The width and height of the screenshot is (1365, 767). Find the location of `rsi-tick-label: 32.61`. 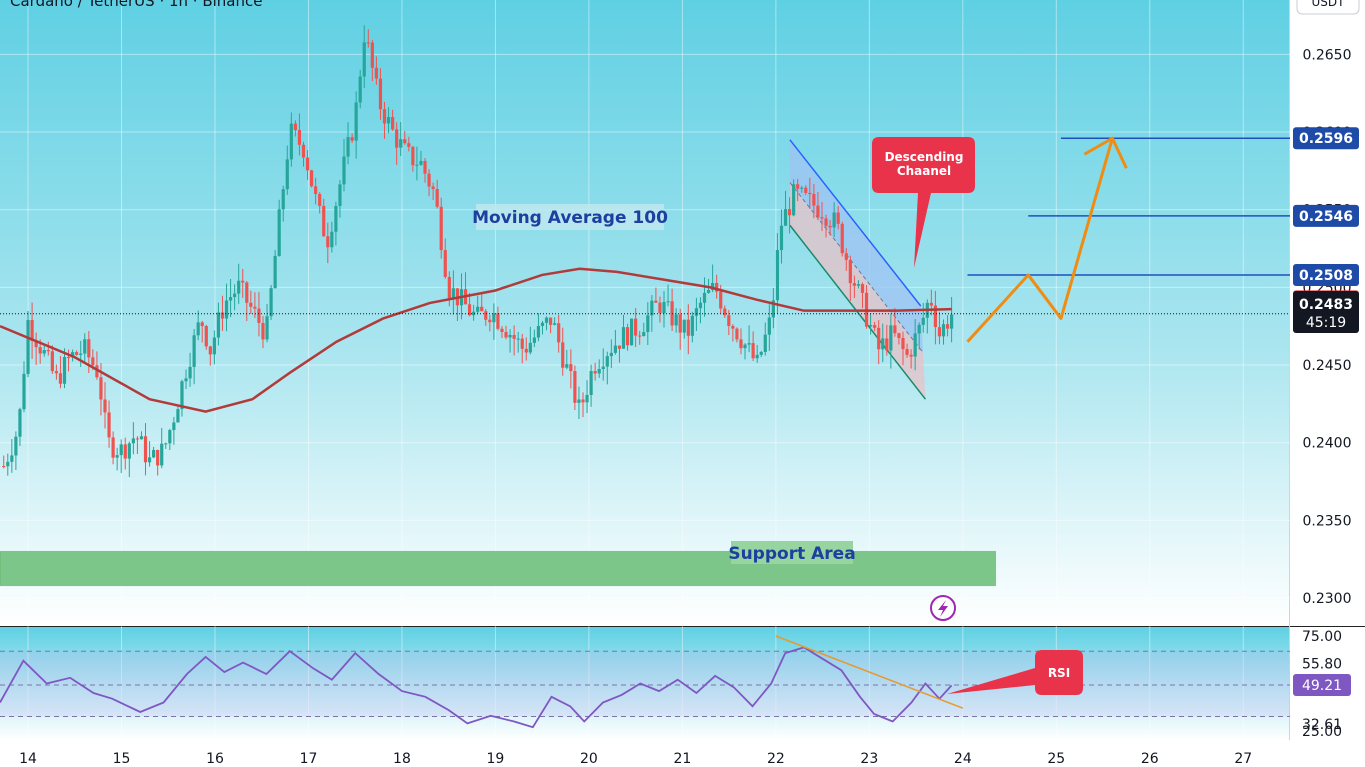

rsi-tick-label: 32.61 is located at coordinates (1322, 725).